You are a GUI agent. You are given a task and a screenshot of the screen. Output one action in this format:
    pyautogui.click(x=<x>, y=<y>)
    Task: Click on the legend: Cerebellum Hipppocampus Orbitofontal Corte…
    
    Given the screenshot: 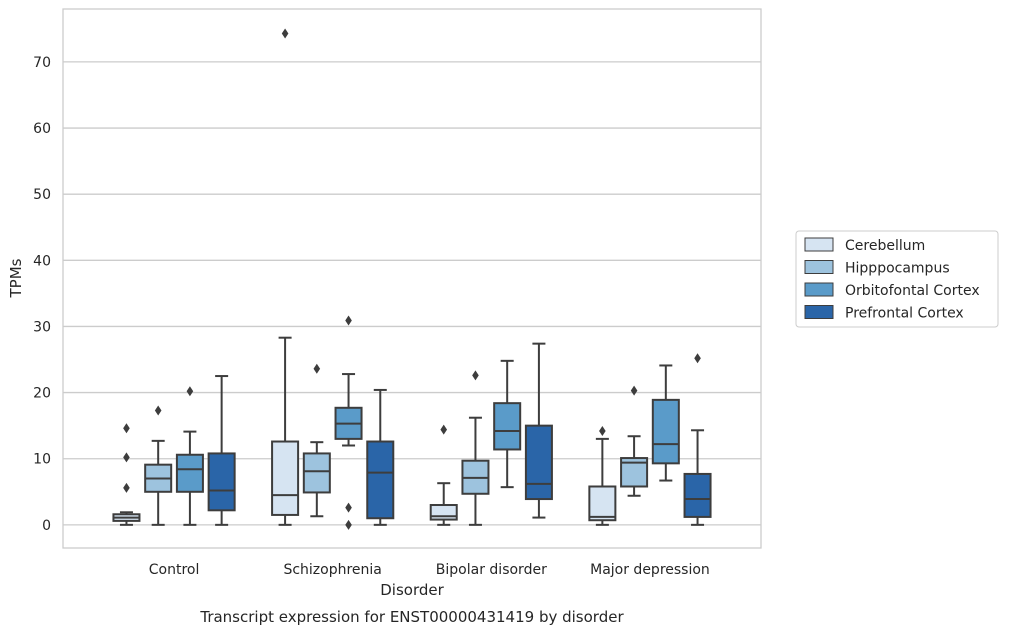 What is the action you would take?
    pyautogui.click(x=897, y=279)
    